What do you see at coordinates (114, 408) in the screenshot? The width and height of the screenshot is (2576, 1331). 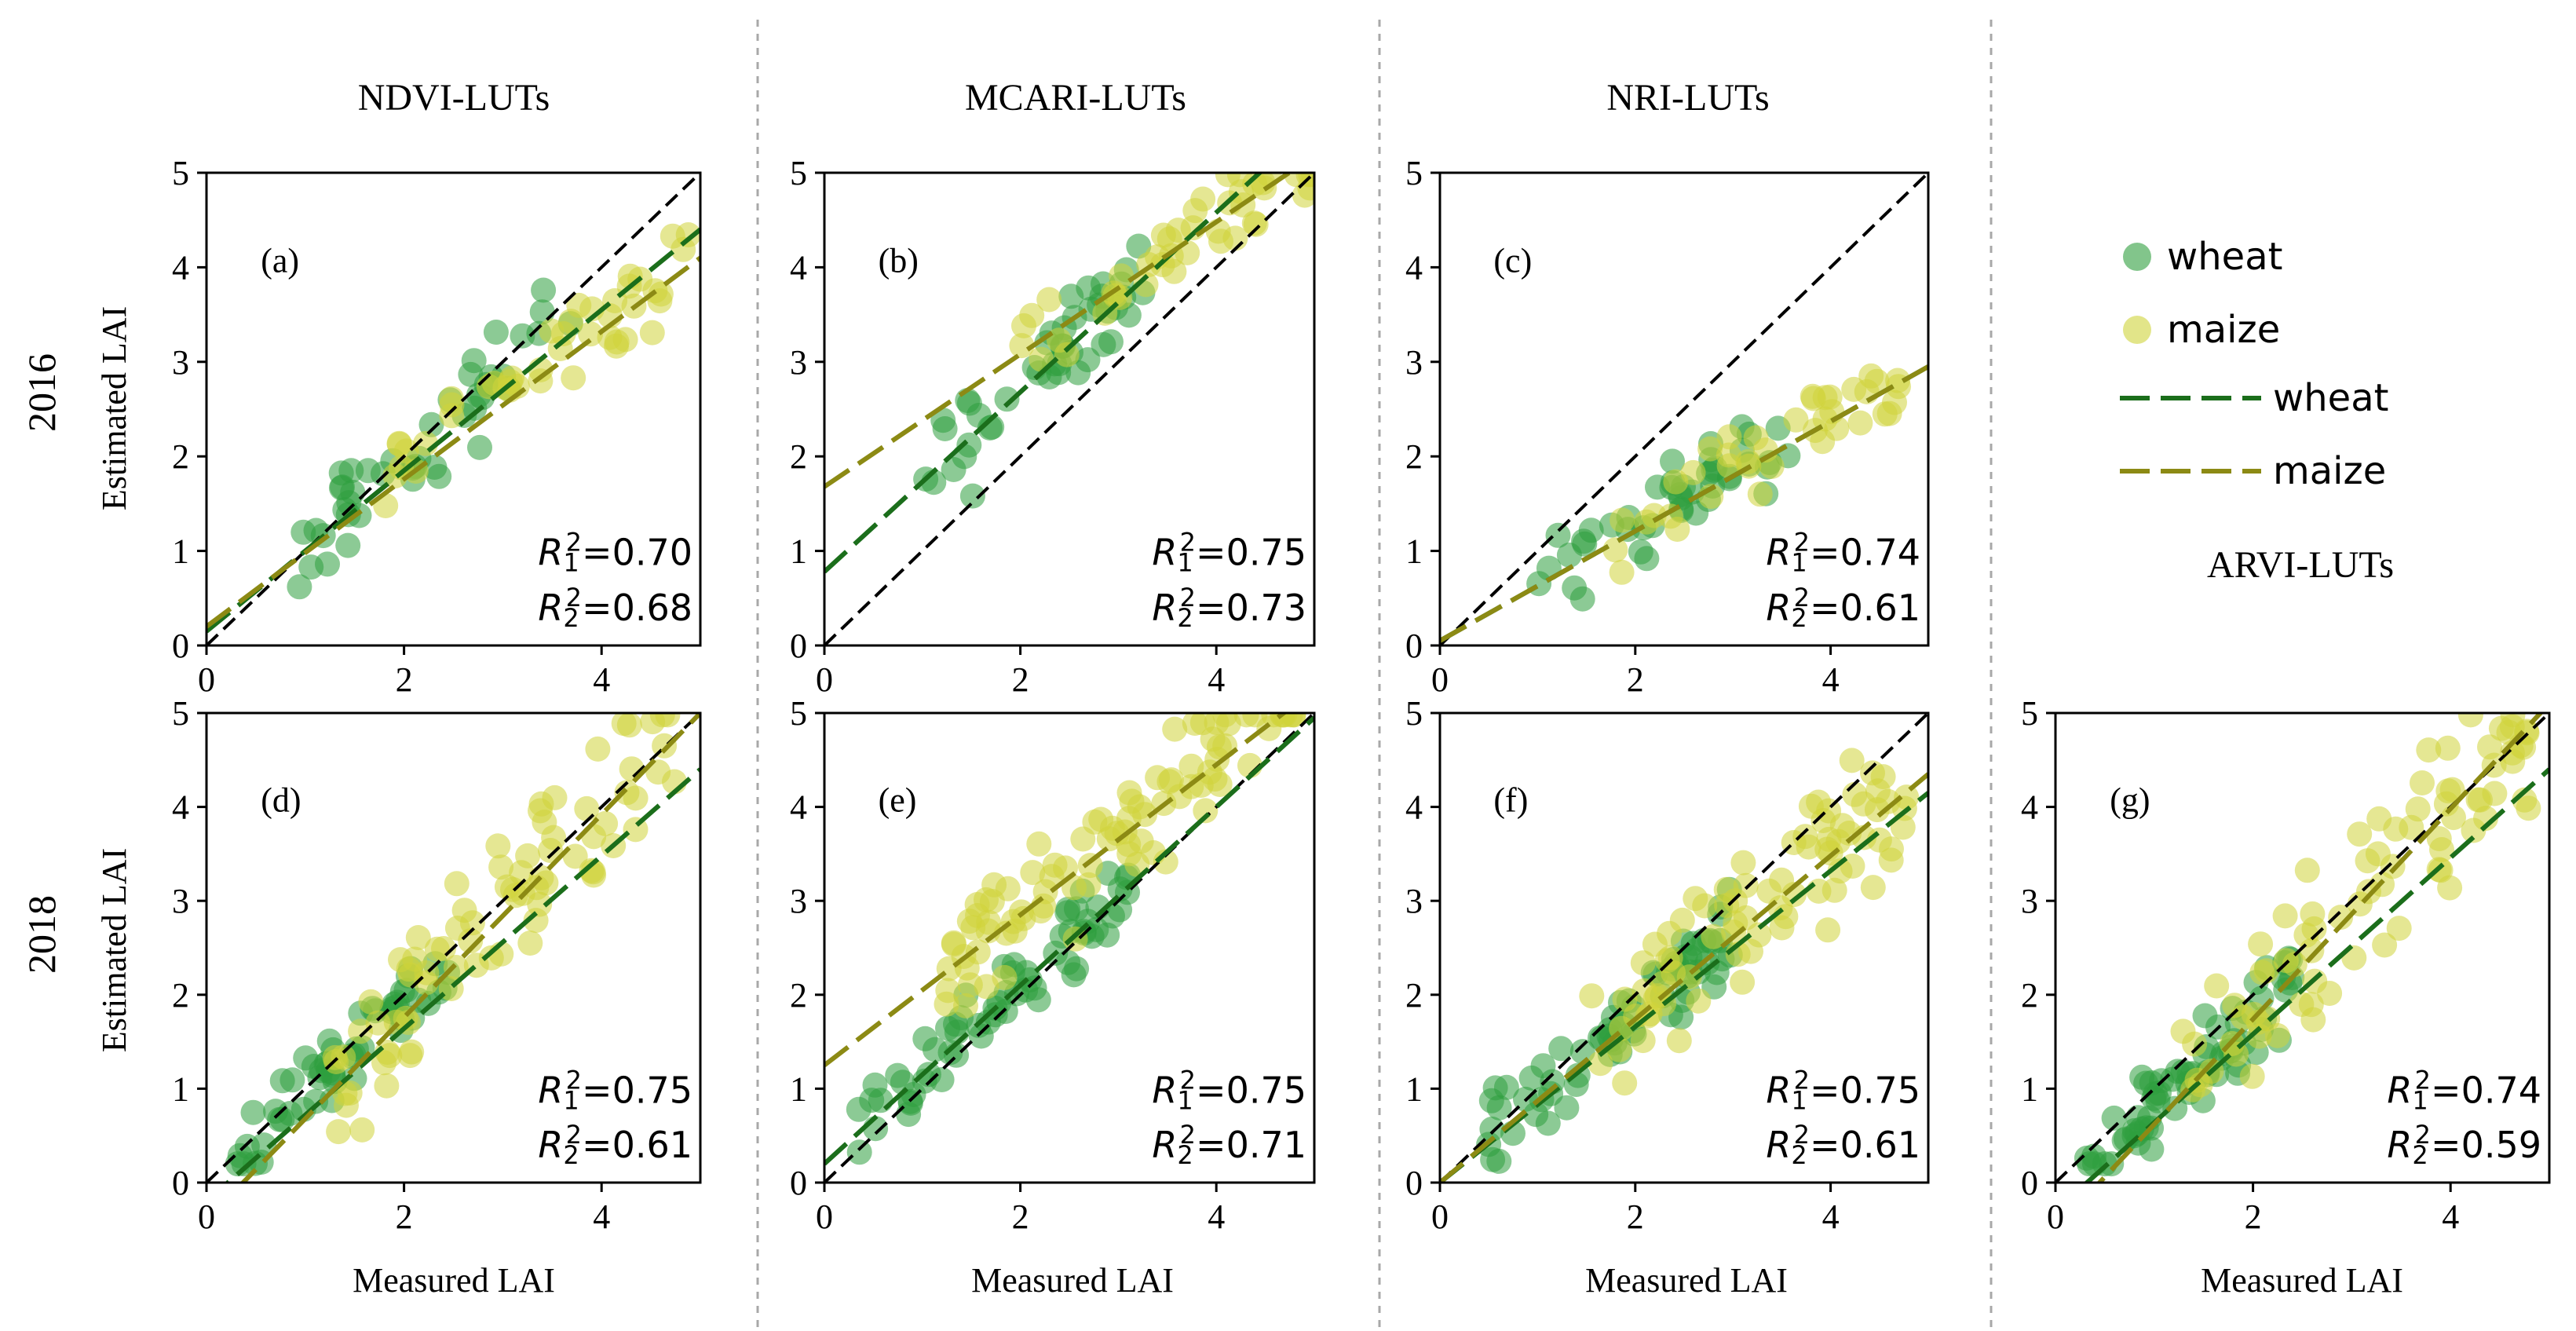 I see `y-axis-label: Estimated LAI` at bounding box center [114, 408].